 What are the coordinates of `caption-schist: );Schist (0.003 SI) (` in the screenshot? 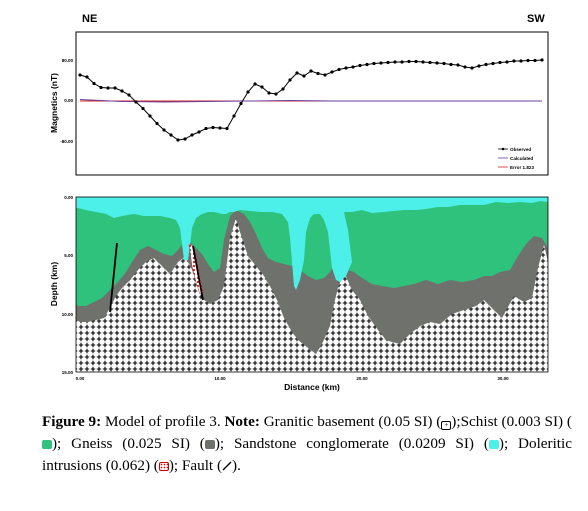 It's located at (511, 421).